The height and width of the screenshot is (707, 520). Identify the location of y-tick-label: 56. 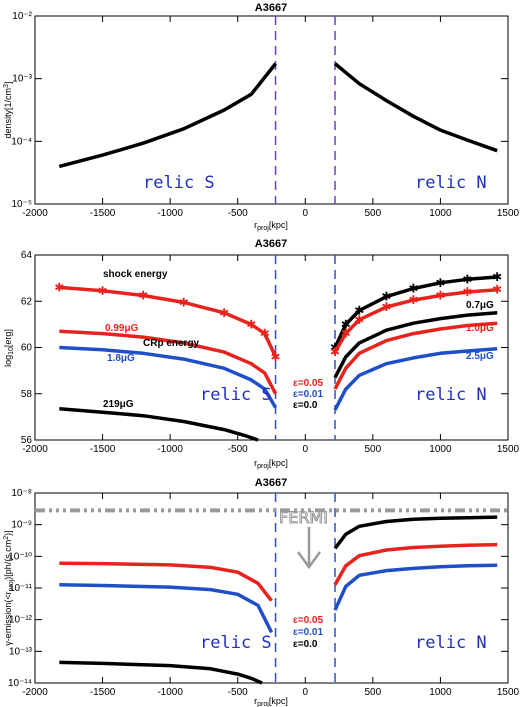
(27, 440).